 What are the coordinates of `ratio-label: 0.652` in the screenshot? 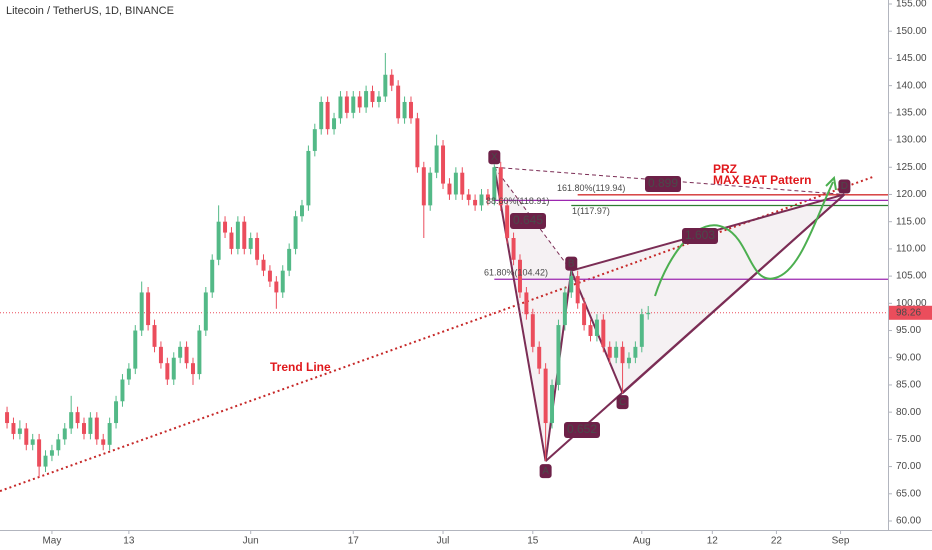 It's located at (582, 429).